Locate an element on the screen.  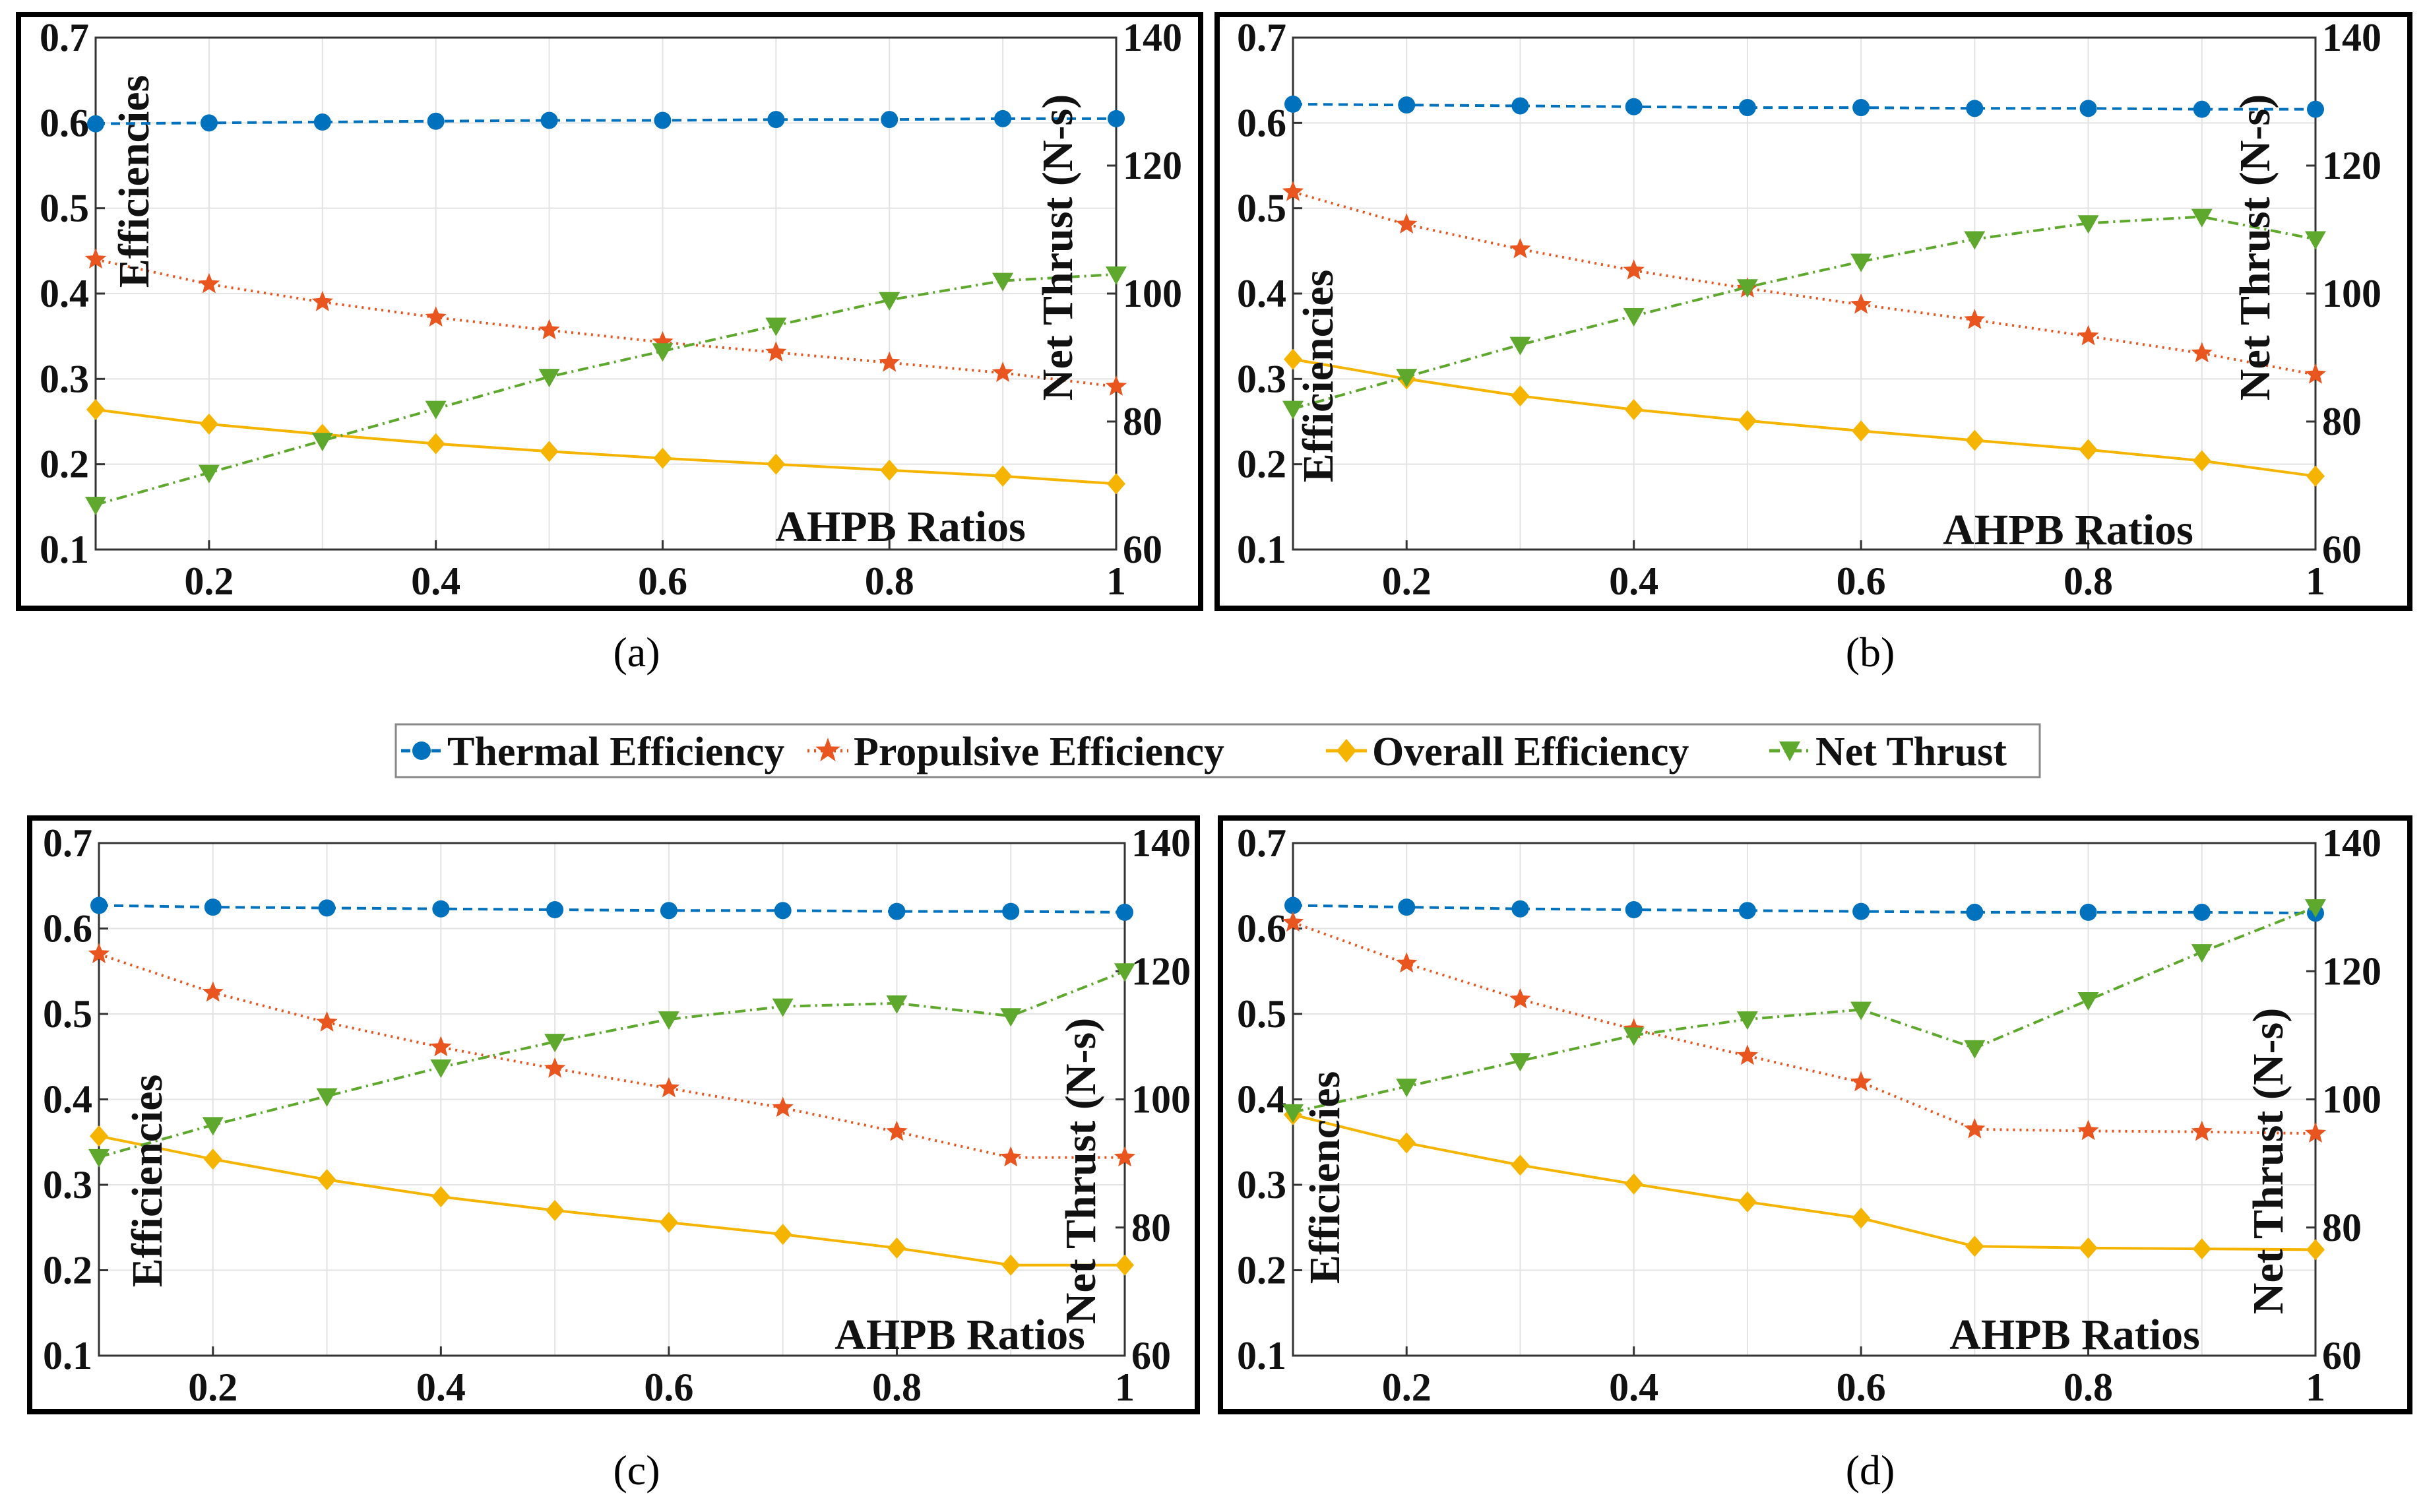
legend-label-thrust: Net Thrust is located at coordinates (1911, 752).